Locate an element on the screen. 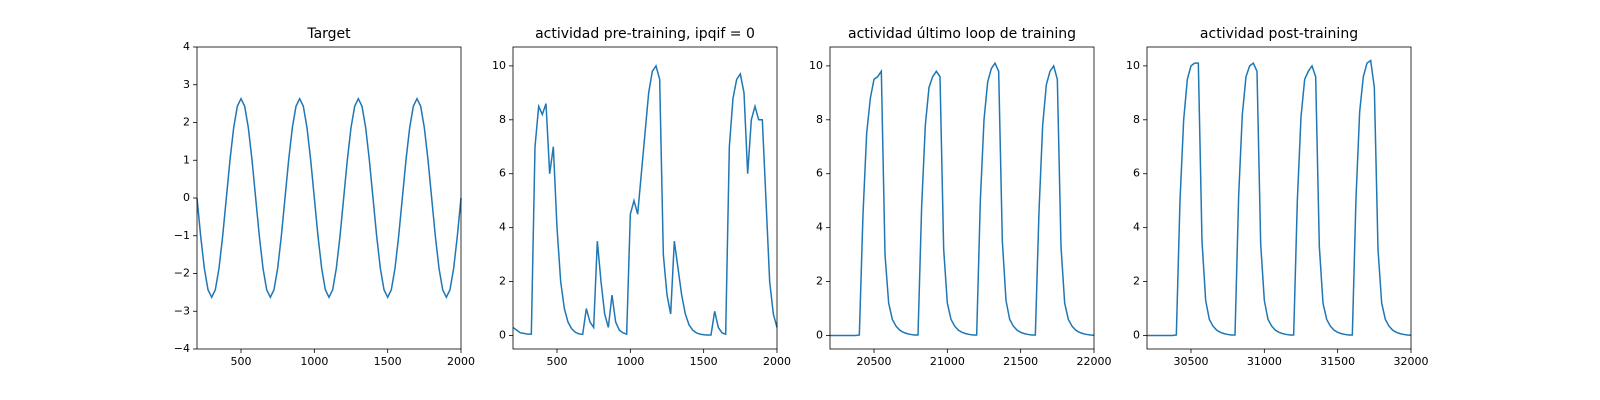 This screenshot has height=400, width=1600. x-tick-label: 30500 is located at coordinates (1191, 361).